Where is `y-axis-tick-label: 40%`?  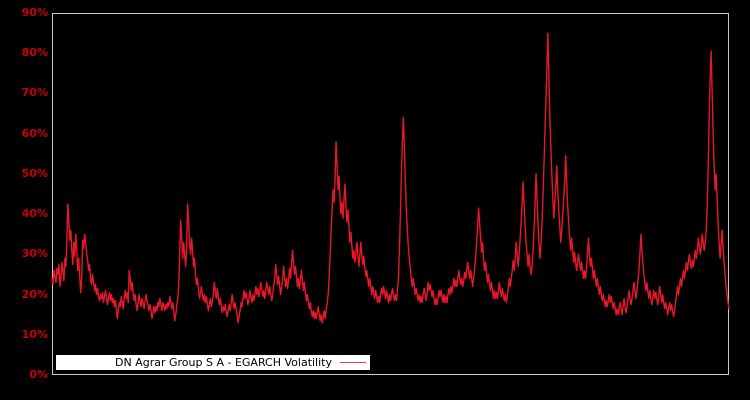 y-axis-tick-label: 40% is located at coordinates (34, 214).